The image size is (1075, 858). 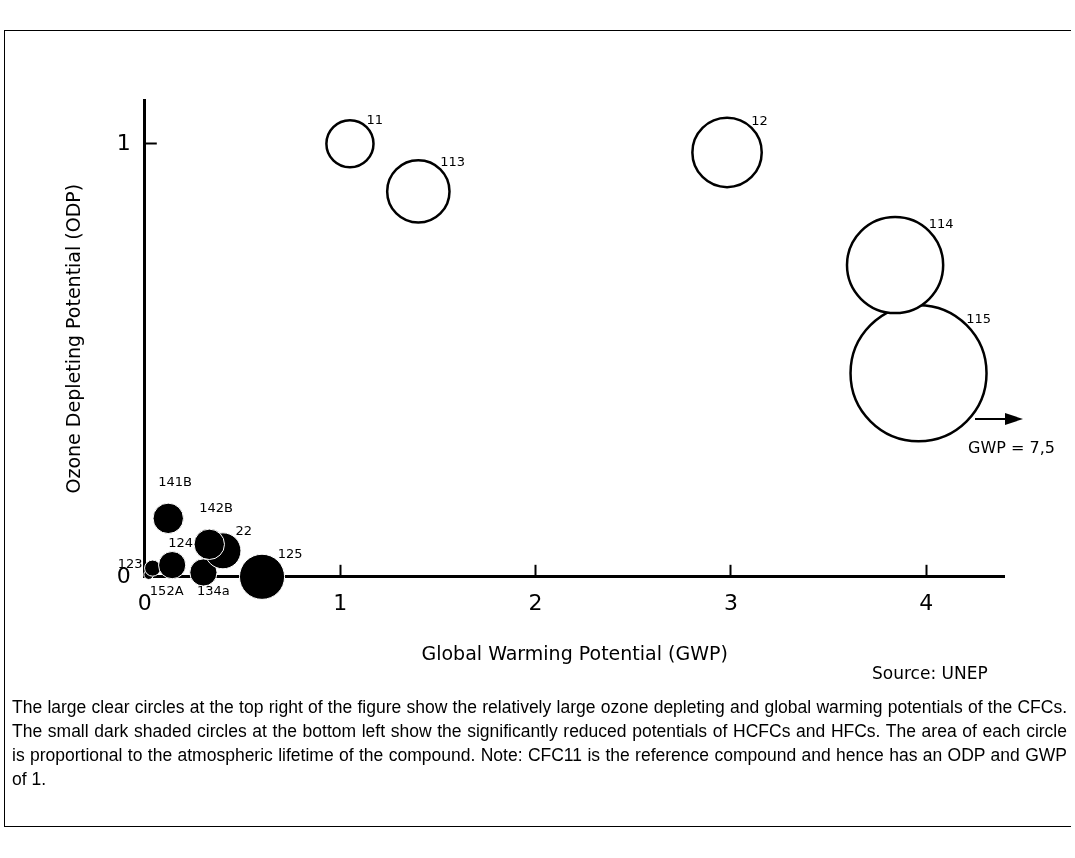 I want to click on y-axis-title: Ozone Depleting Potential (ODP), so click(x=73, y=338).